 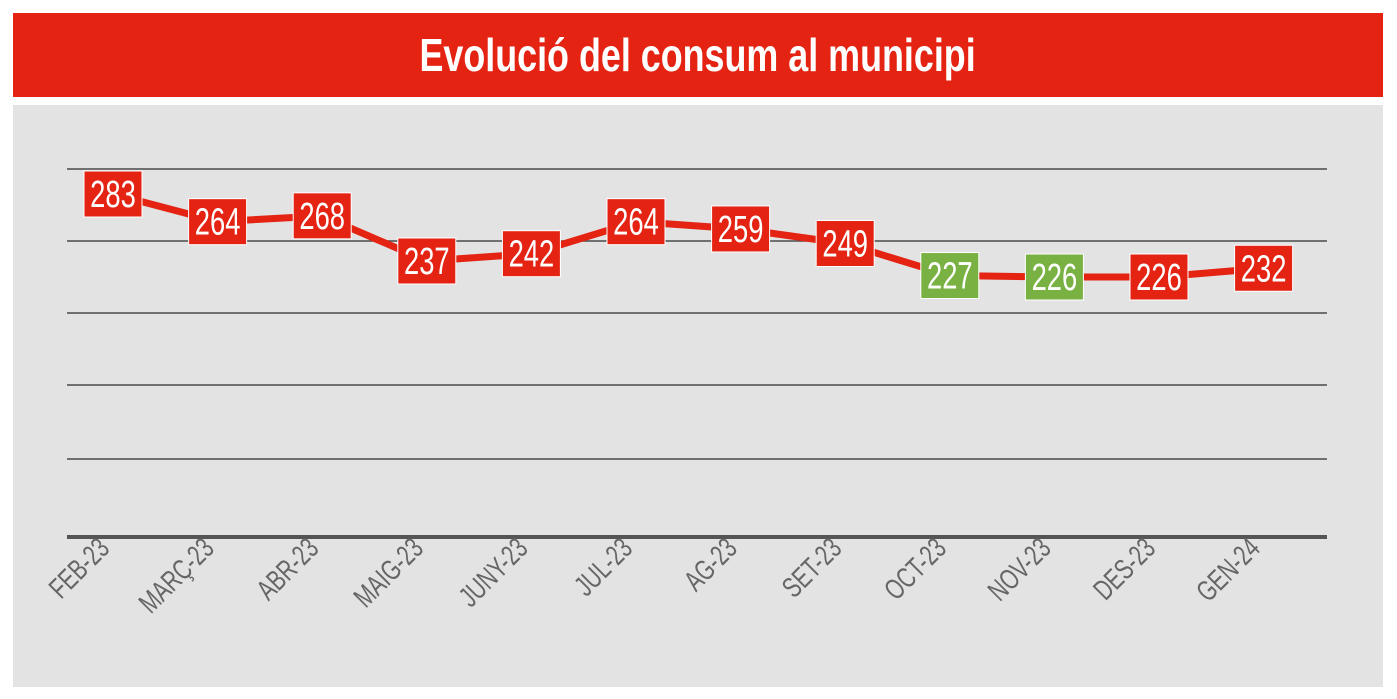 I want to click on data-label-ag-23: 259, so click(x=741, y=230).